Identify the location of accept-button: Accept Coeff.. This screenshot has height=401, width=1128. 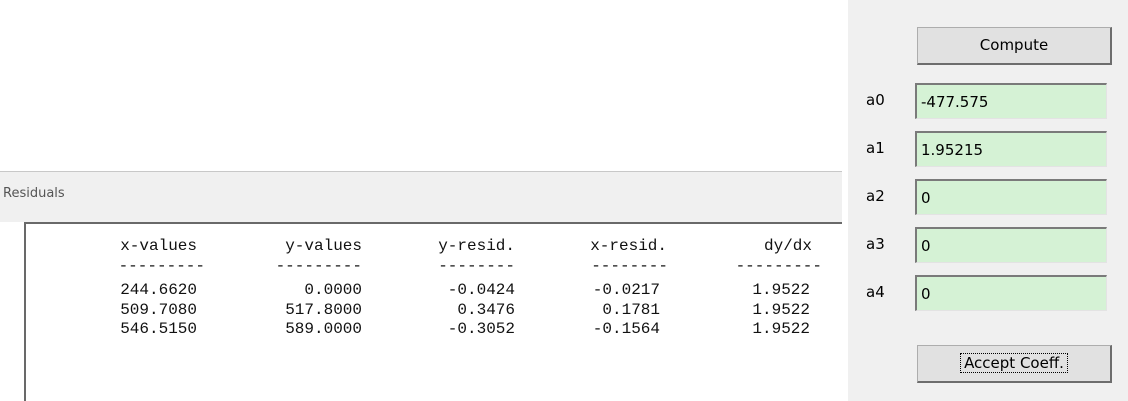
(1014, 364).